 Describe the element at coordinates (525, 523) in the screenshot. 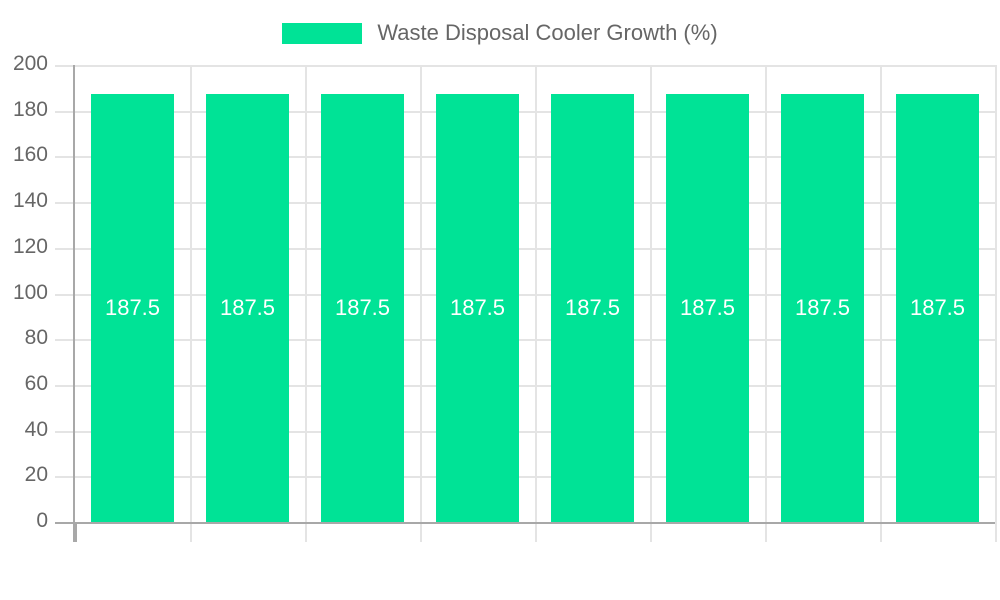

I see `x-axis-line` at that location.